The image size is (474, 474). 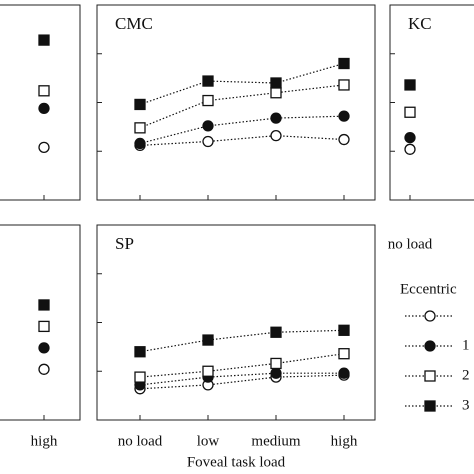 What do you see at coordinates (466, 375) in the screenshot?
I see `legend-label: 2` at bounding box center [466, 375].